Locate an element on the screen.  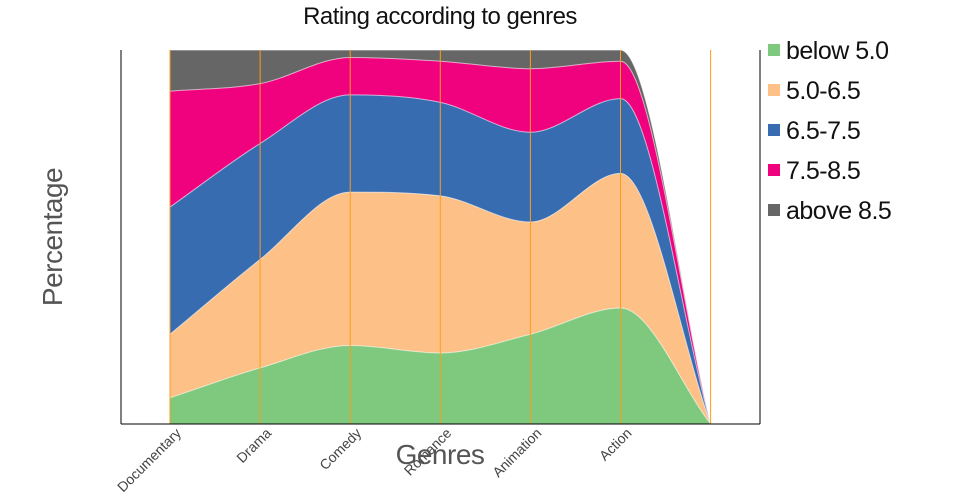
legend-label-1: below 5.0 is located at coordinates (837, 51).